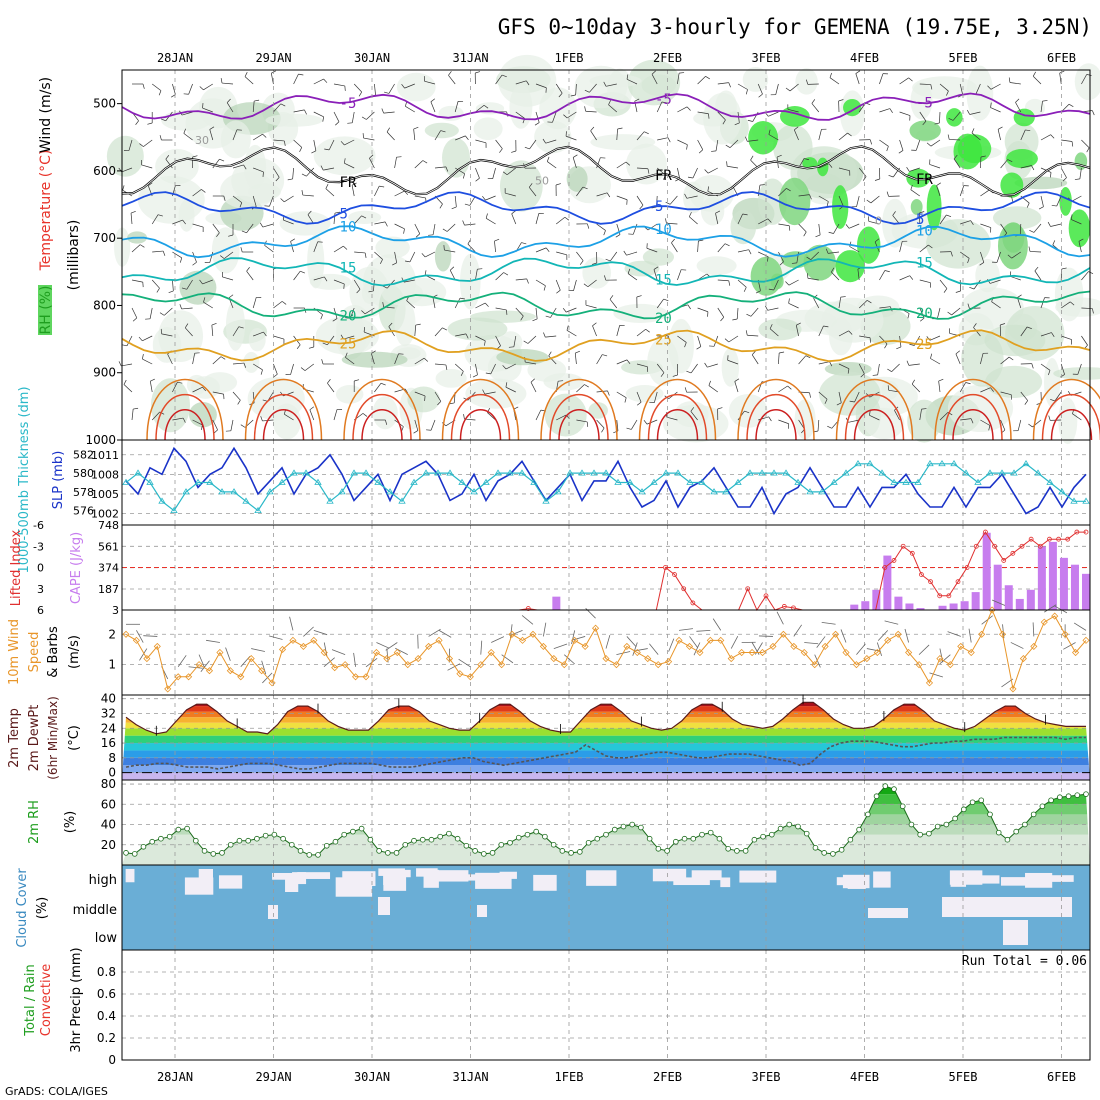 This screenshot has width=1100, height=1100. Describe the element at coordinates (105, 513) in the screenshot. I see `axis-label: 1002` at that location.